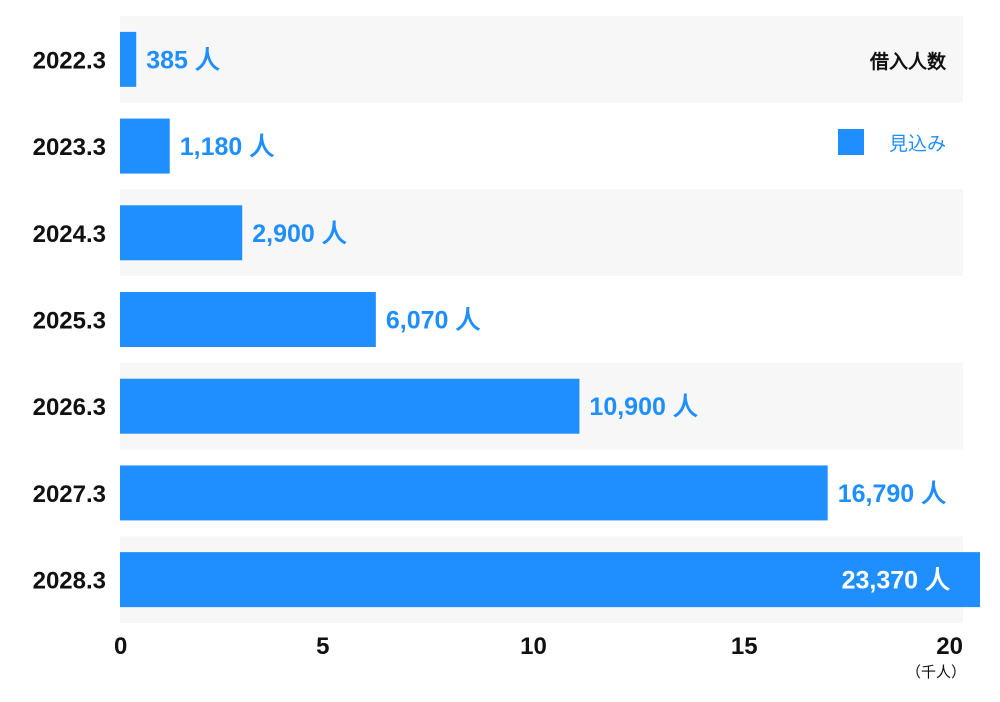 The image size is (1000, 702). What do you see at coordinates (474, 493) in the screenshot?
I see `bar-2027.3` at bounding box center [474, 493].